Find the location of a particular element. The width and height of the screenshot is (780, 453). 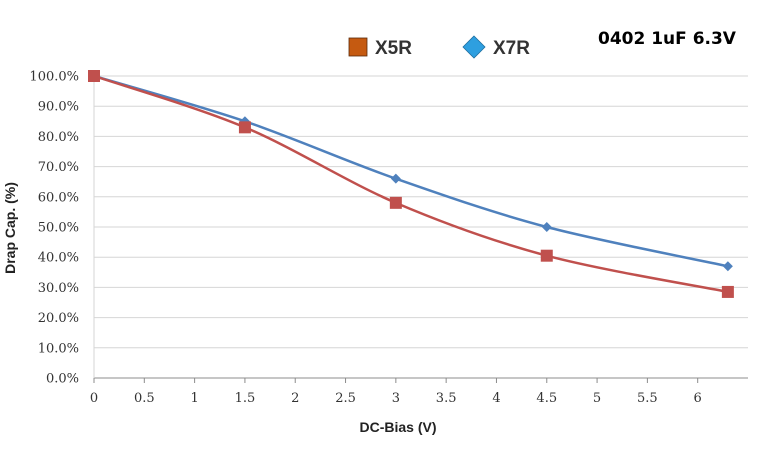

legend: X5R X7R is located at coordinates (439, 47).